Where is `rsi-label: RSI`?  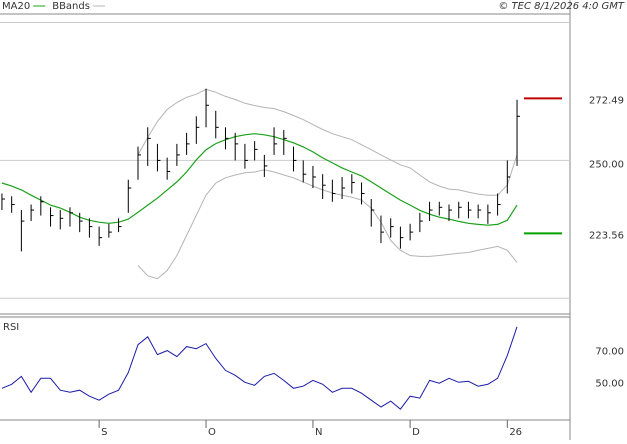 rsi-label: RSI is located at coordinates (11, 327).